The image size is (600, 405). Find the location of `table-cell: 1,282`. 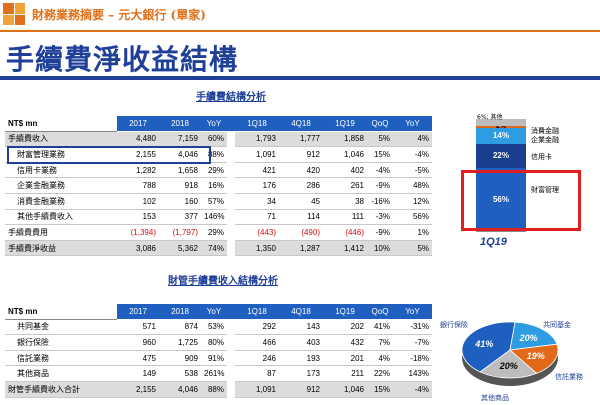

table-cell: 1,282 is located at coordinates (138, 170).